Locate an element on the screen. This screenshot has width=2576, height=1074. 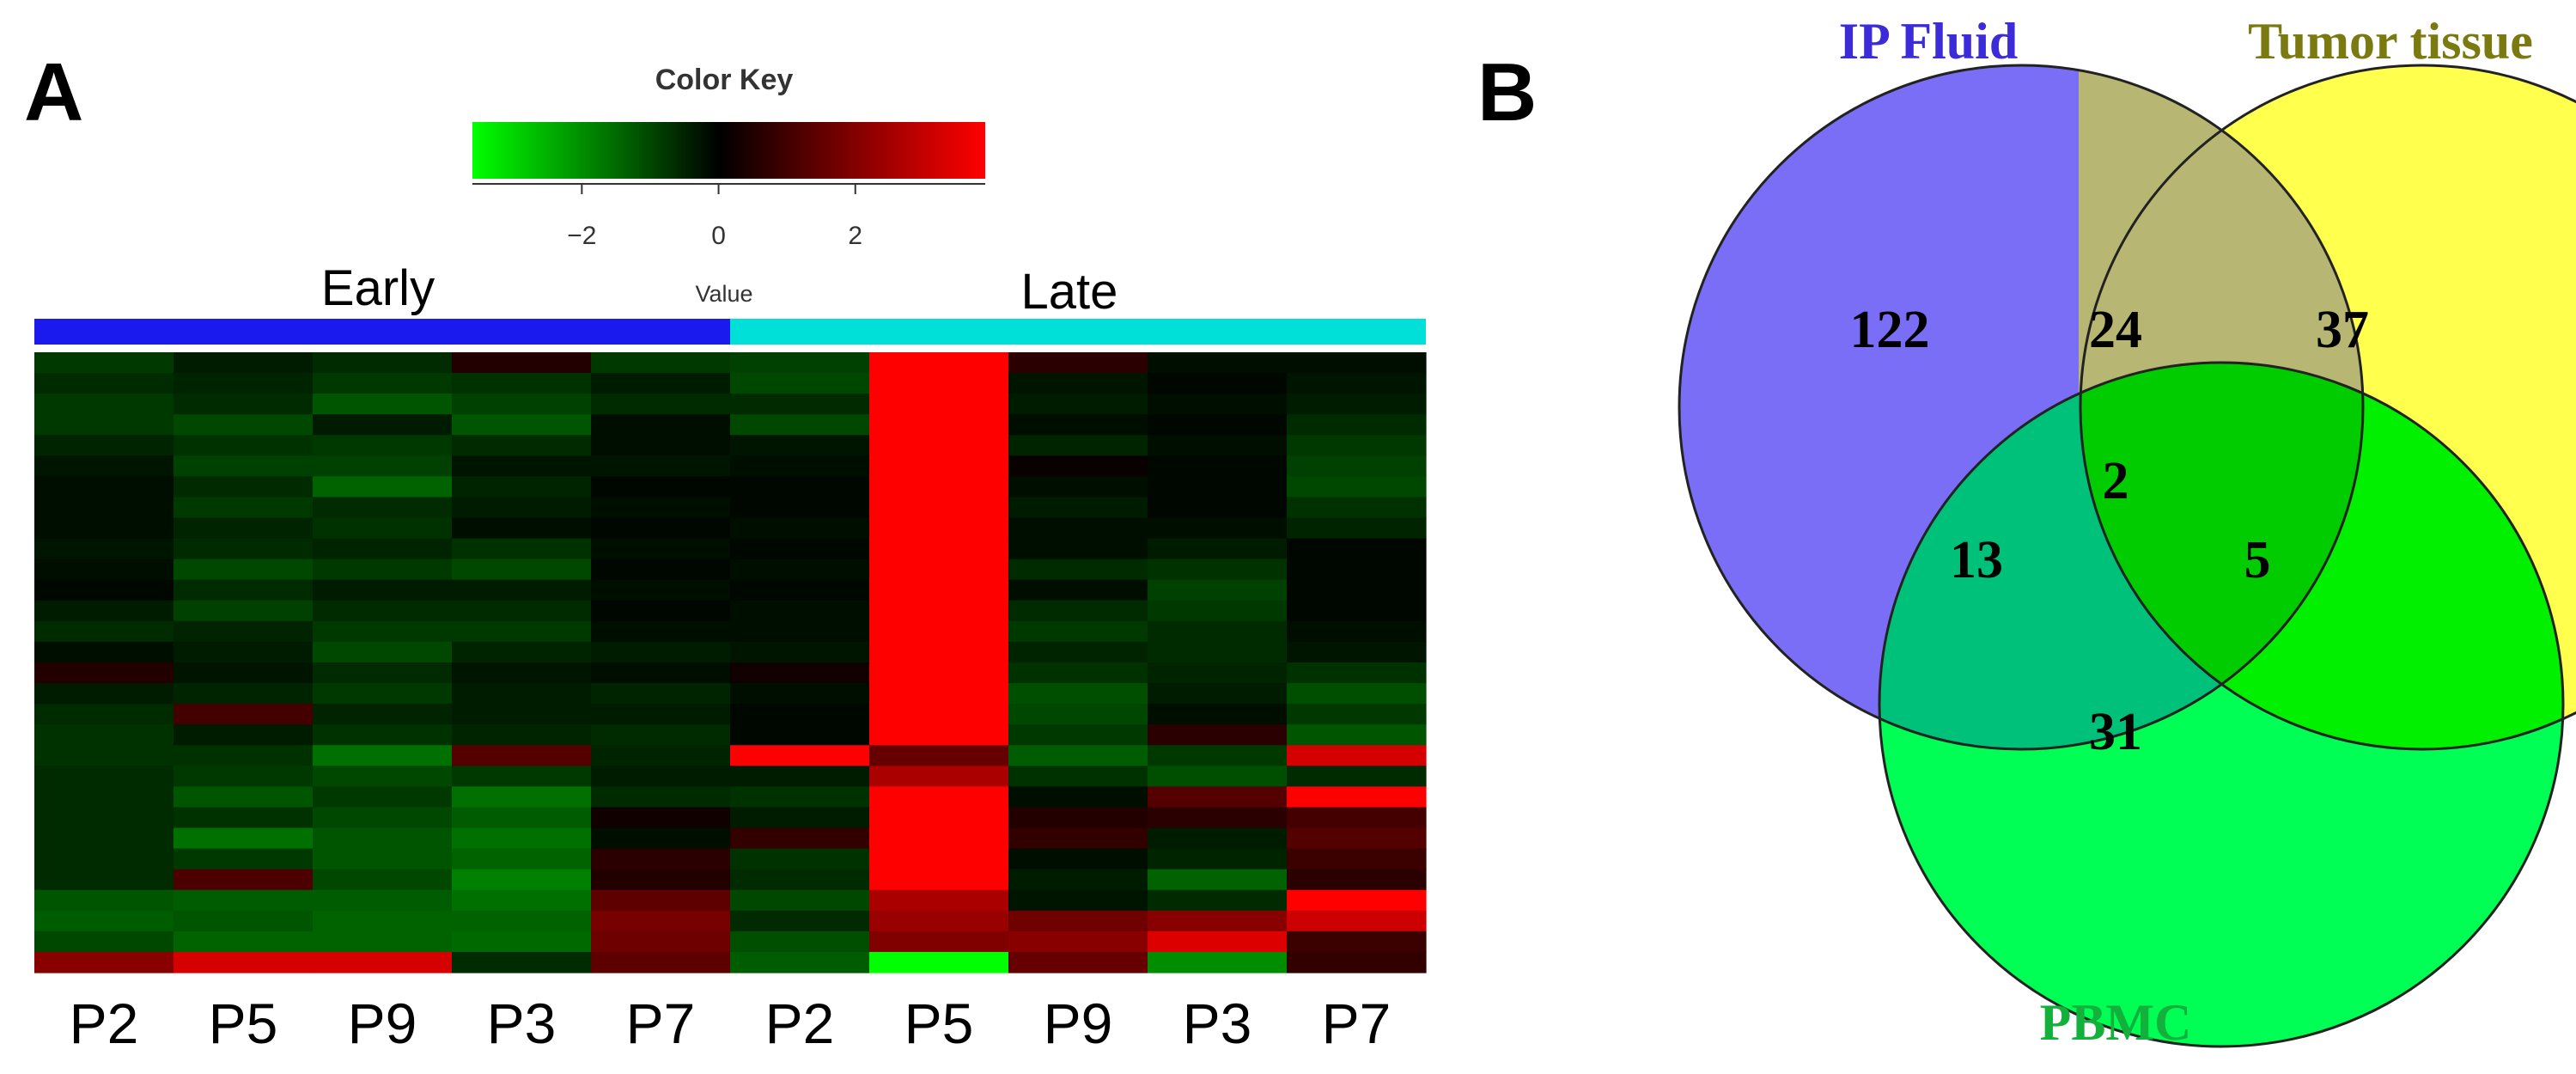
heatmap-group-labels: Early Late is located at coordinates (719, 290).